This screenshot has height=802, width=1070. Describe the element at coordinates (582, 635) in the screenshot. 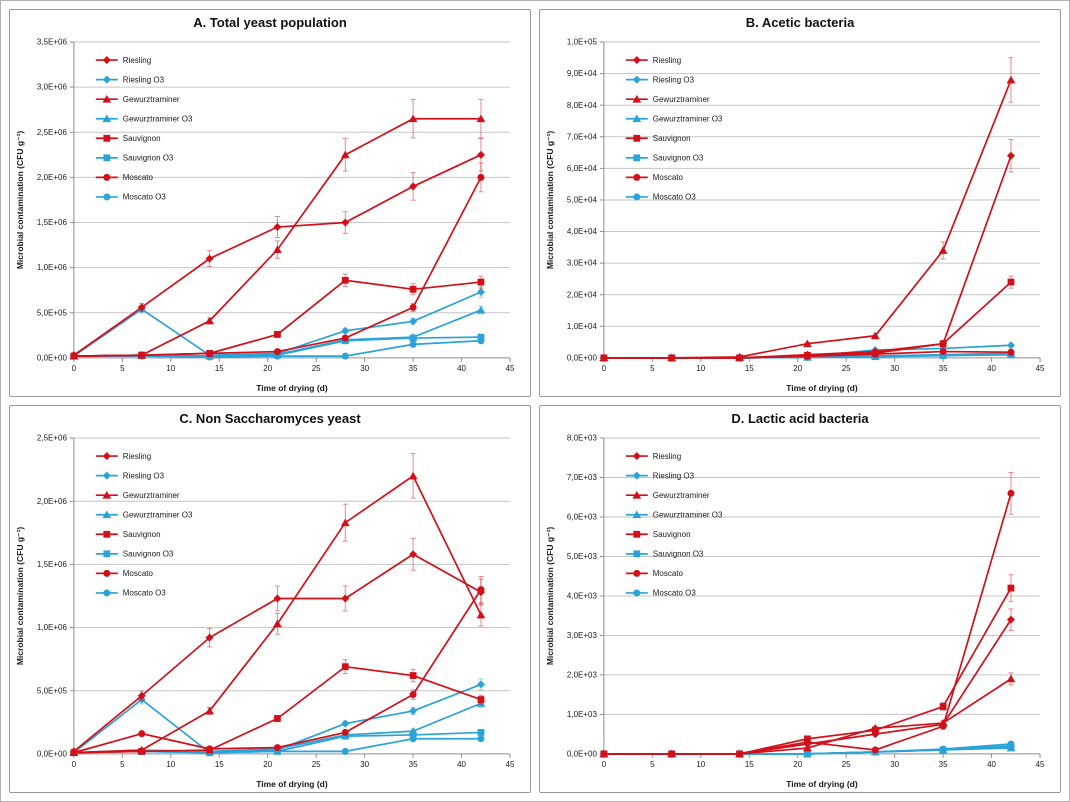

I see `svg-text: 3,0E+03` at that location.